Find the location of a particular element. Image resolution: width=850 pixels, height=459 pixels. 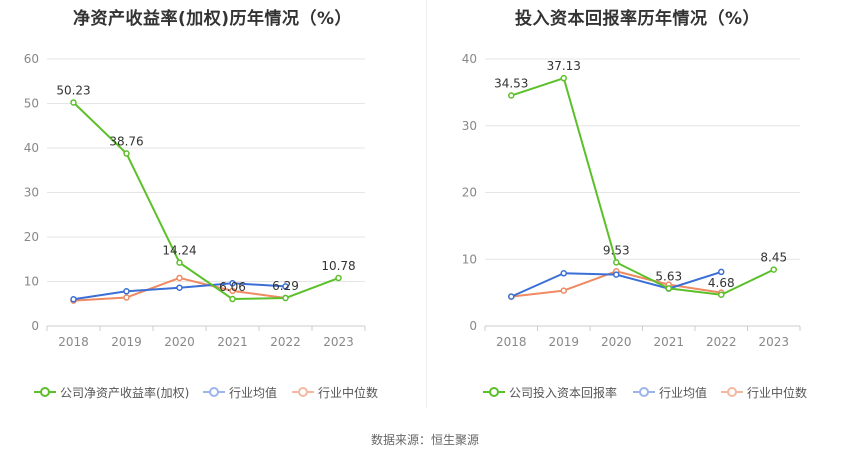

y-tick-label: 50 is located at coordinates (31, 104).